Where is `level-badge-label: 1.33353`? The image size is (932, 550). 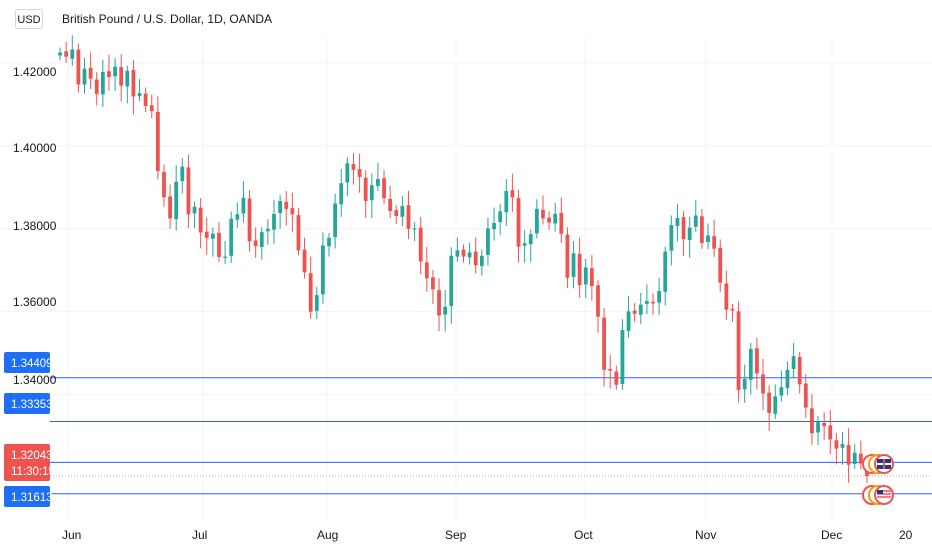 level-badge-label: 1.33353 is located at coordinates (32, 405).